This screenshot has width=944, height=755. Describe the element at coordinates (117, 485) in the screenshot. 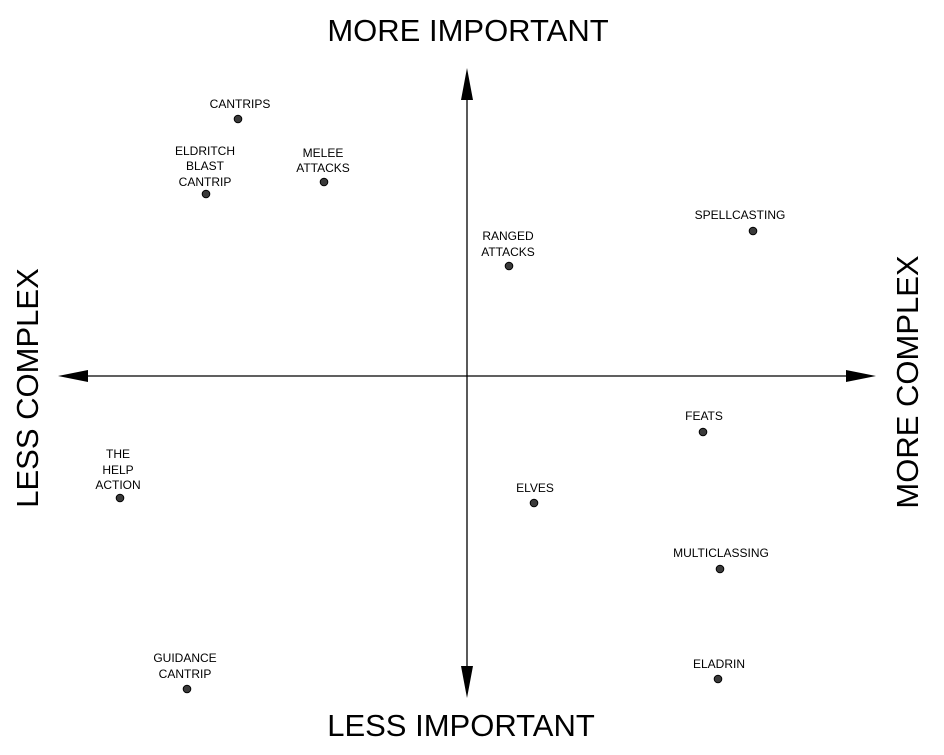

I see `point-label-line: ACTION` at that location.